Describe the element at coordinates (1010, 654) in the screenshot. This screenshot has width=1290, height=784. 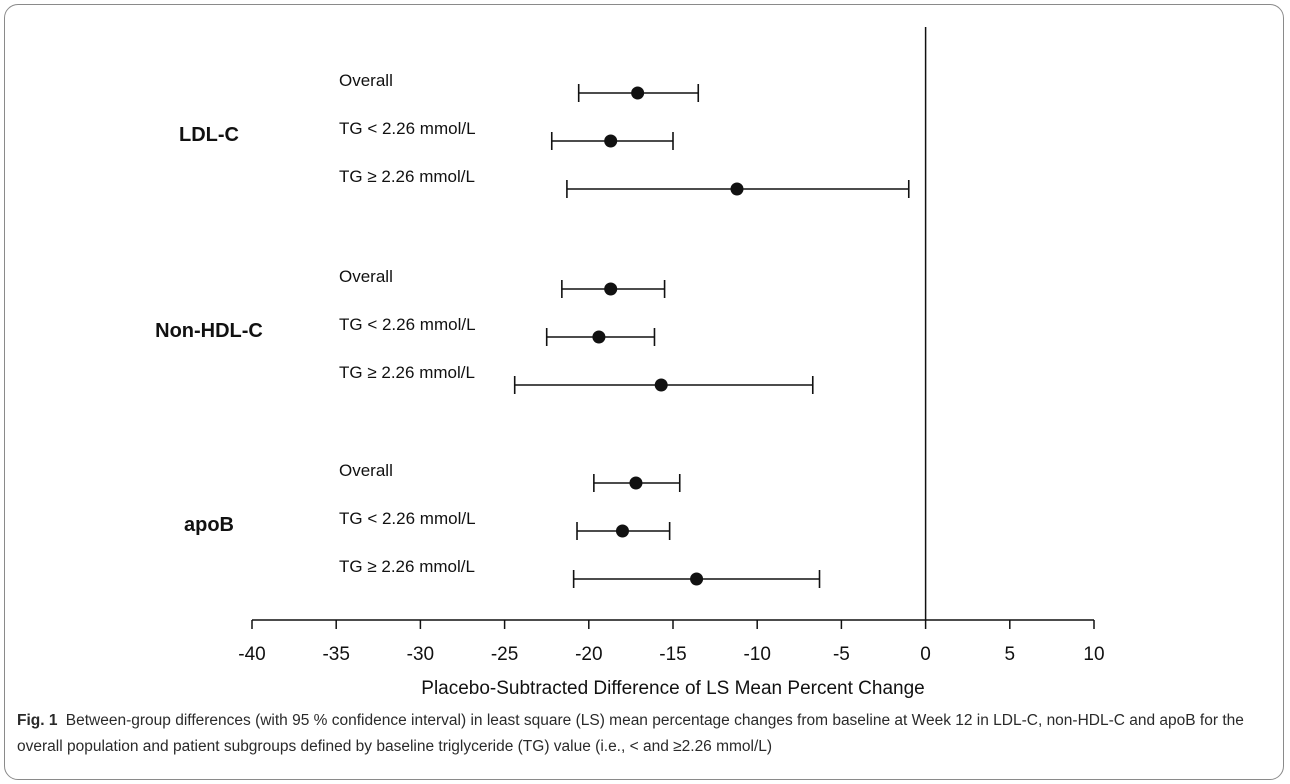
I see `x-tick-label: 5` at that location.